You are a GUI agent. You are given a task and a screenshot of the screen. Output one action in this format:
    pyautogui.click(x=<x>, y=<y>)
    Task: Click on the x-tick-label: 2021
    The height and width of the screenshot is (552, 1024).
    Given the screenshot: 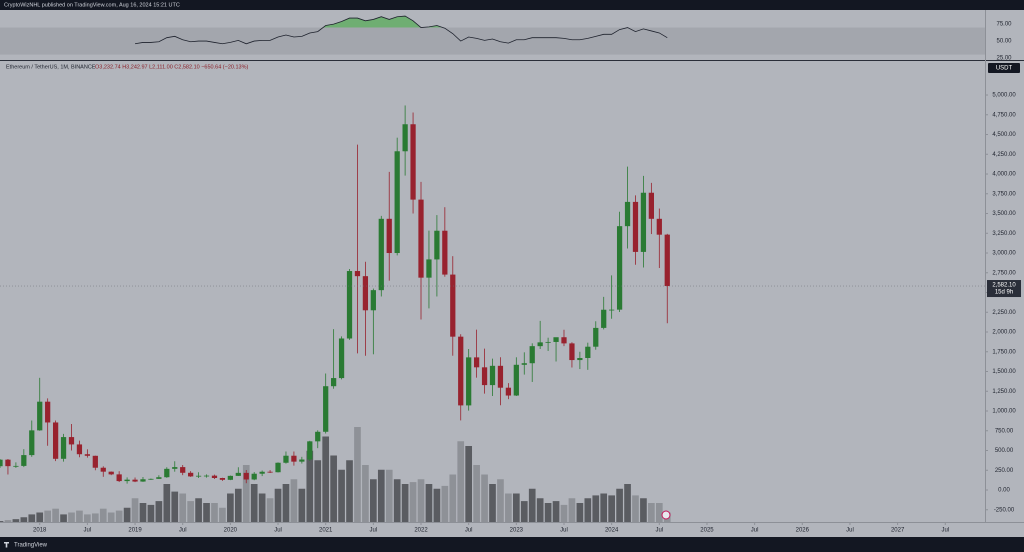 What is the action you would take?
    pyautogui.click(x=326, y=531)
    